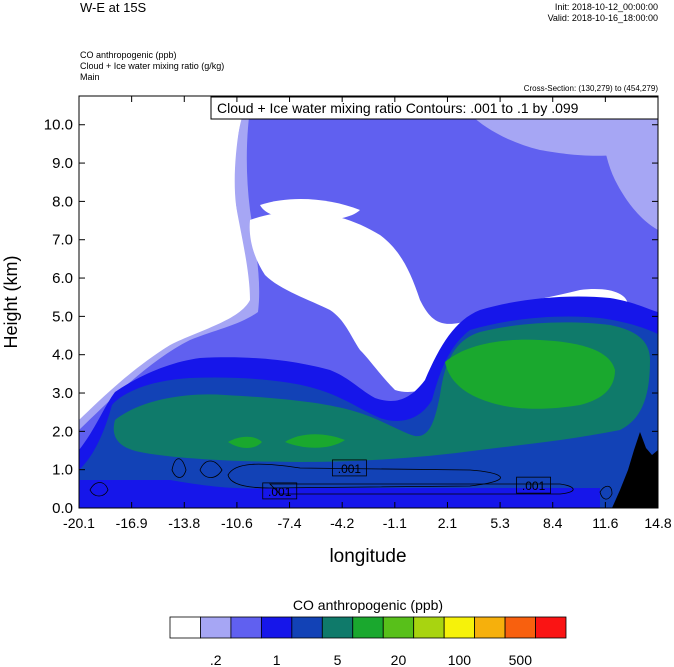 Image resolution: width=674 pixels, height=667 pixels. I want to click on colorbar-tick-label: 1, so click(277, 659).